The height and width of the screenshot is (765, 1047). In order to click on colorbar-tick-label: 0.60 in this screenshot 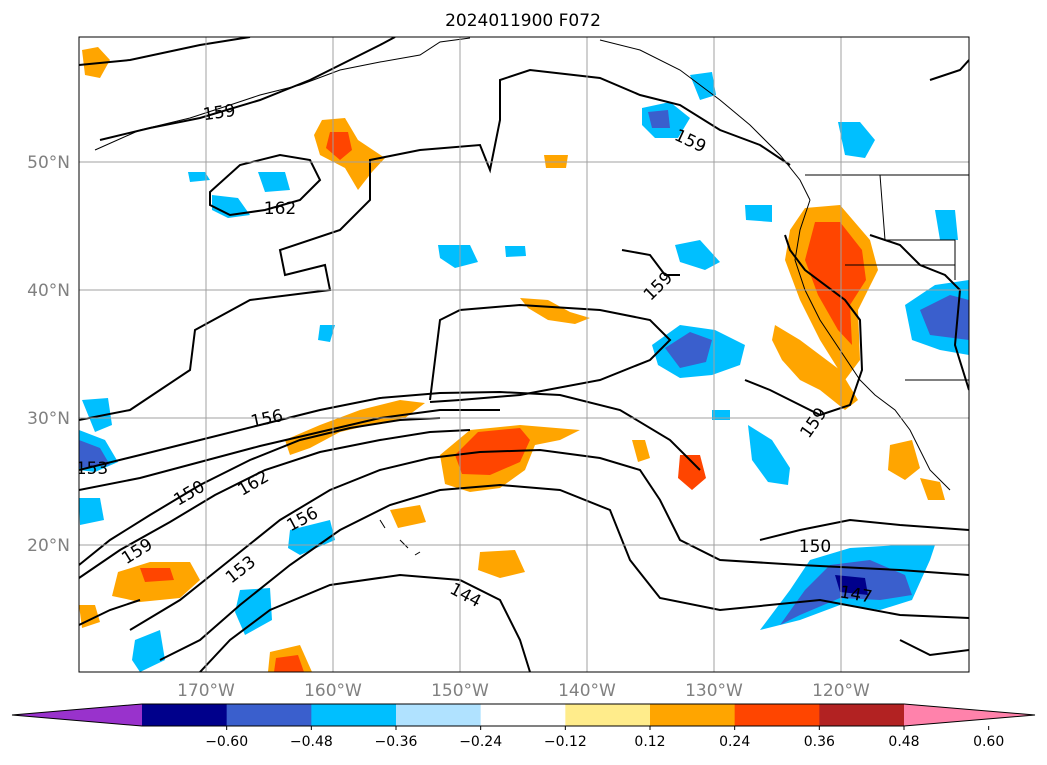, I will do `click(988, 742)`.